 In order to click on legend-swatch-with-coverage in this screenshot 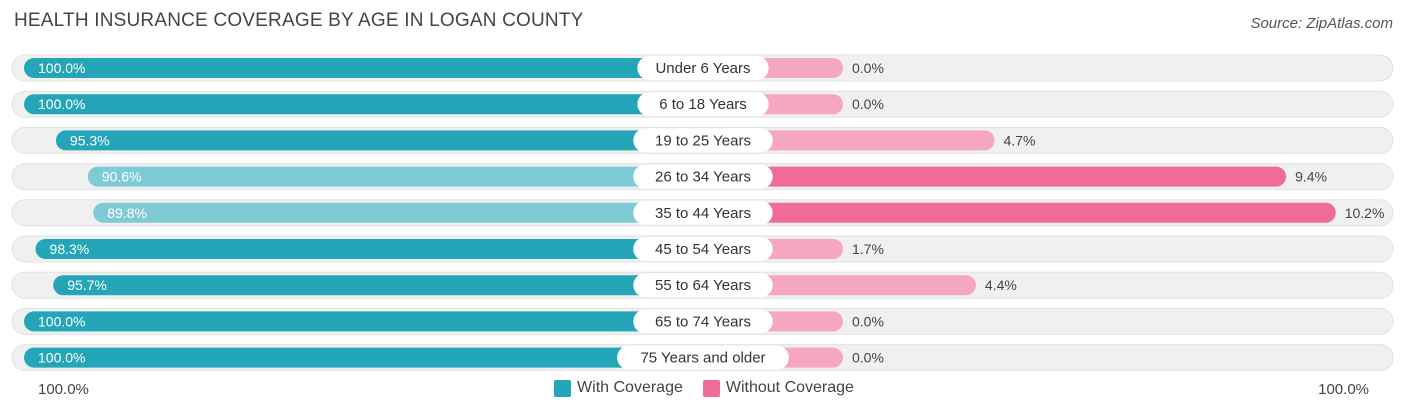, I will do `click(563, 388)`.